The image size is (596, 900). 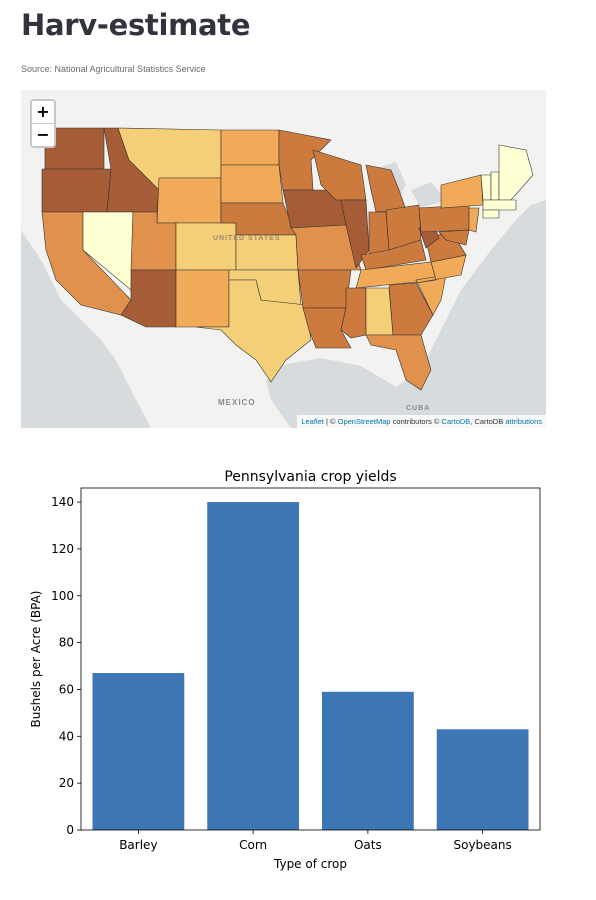 What do you see at coordinates (189, 200) in the screenshot?
I see `state-wyoming` at bounding box center [189, 200].